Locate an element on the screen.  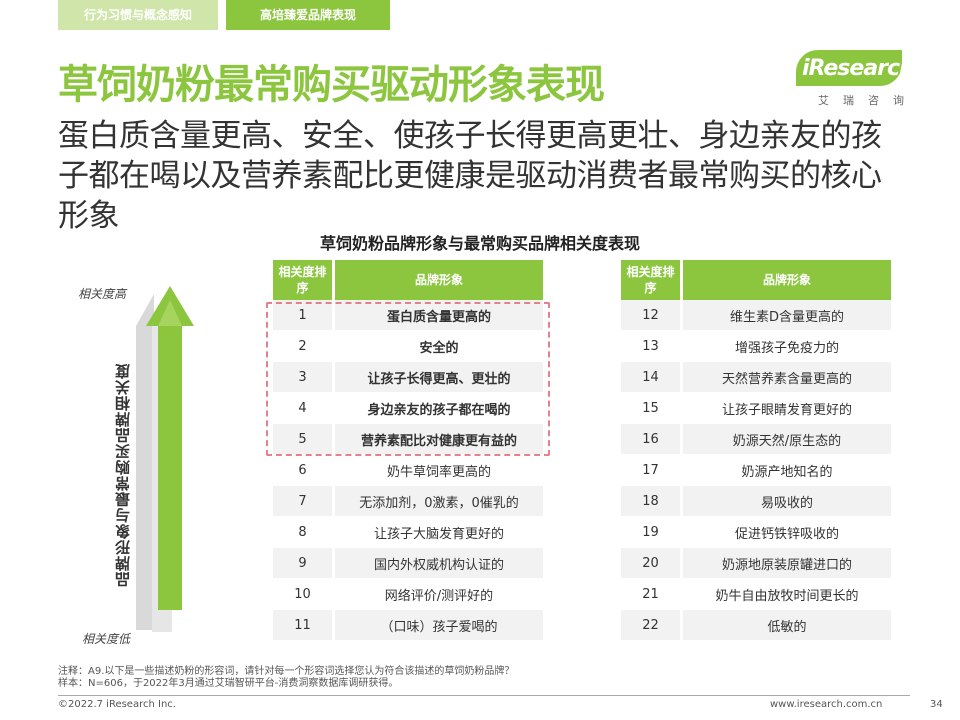
rank-cell: 16 is located at coordinates (652, 439).